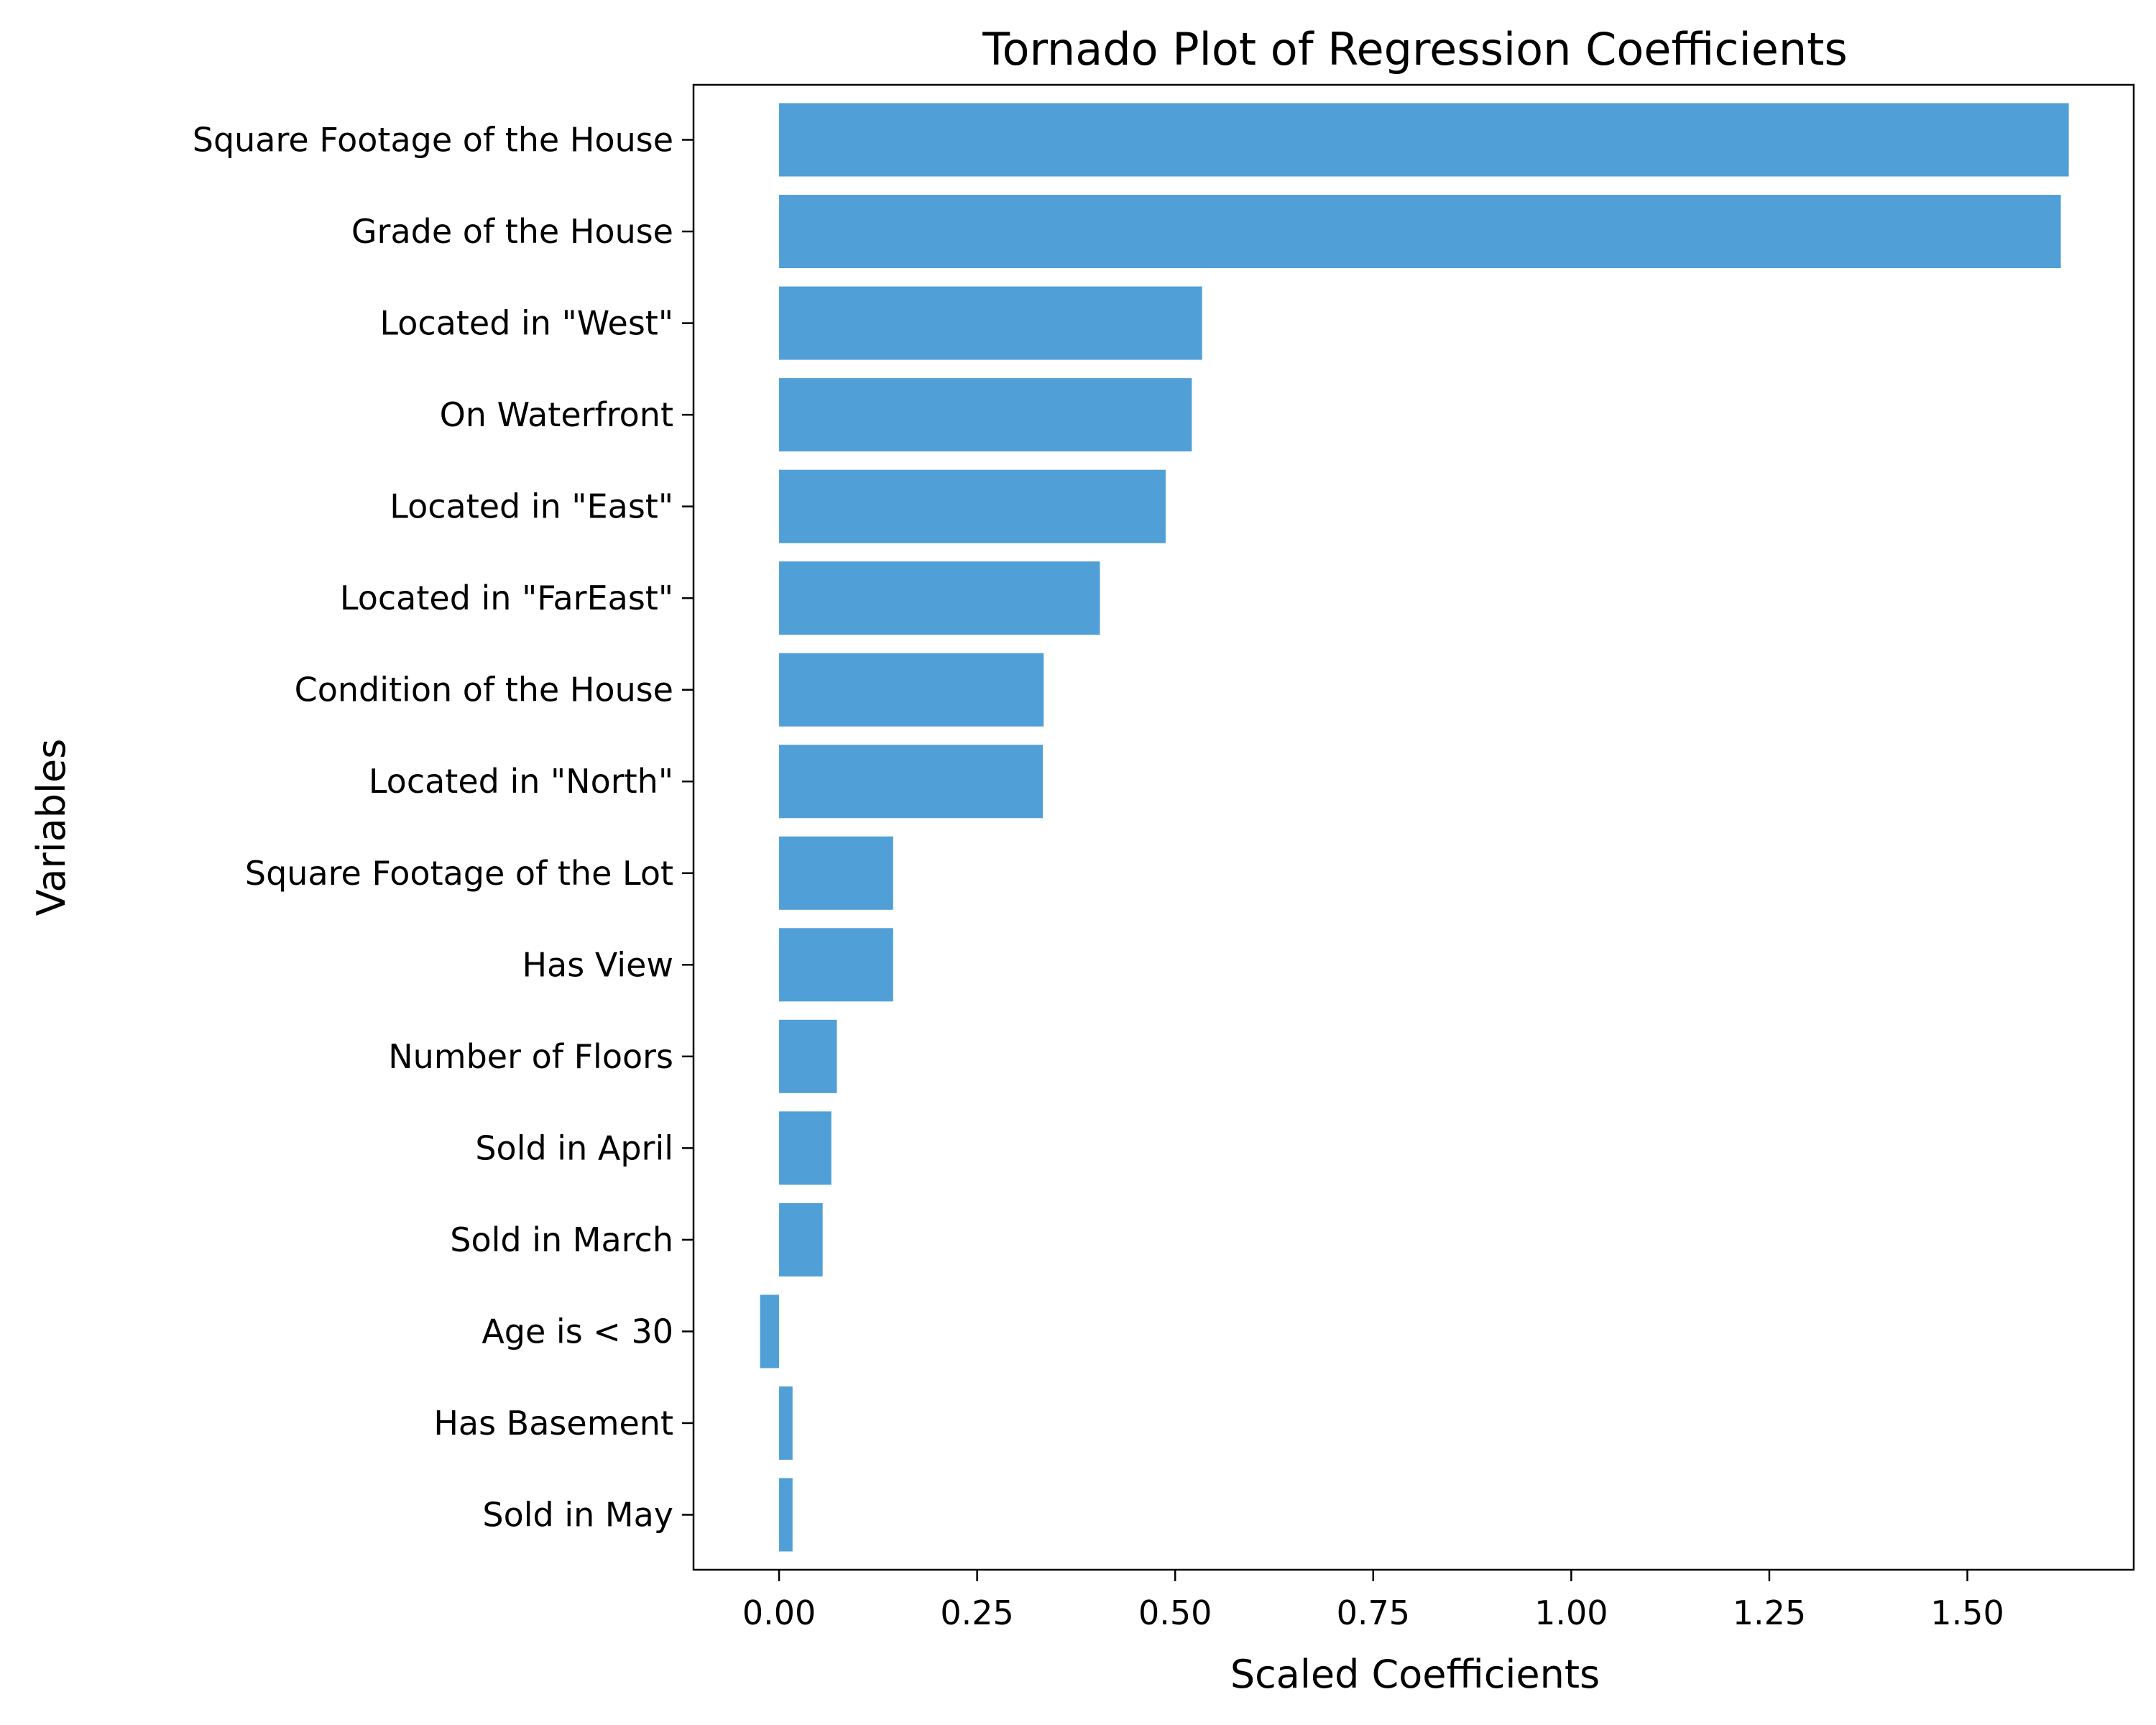 This screenshot has width=2156, height=1725. Describe the element at coordinates (1373, 1612) in the screenshot. I see `x-tick-label: 0.75` at that location.